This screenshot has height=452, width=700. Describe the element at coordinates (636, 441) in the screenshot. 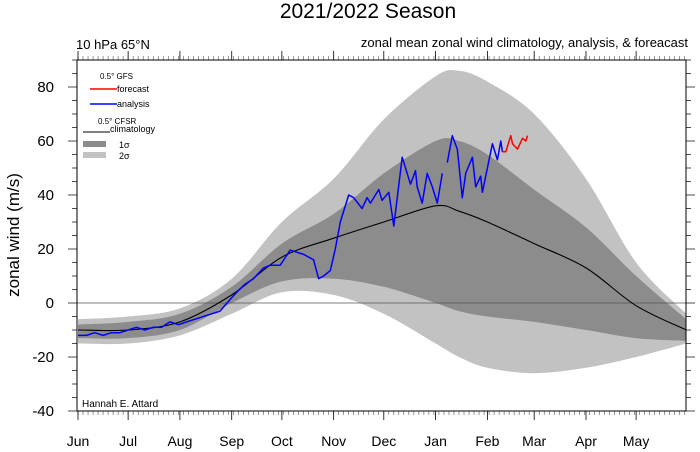

I see `x-tick-label: May` at that location.